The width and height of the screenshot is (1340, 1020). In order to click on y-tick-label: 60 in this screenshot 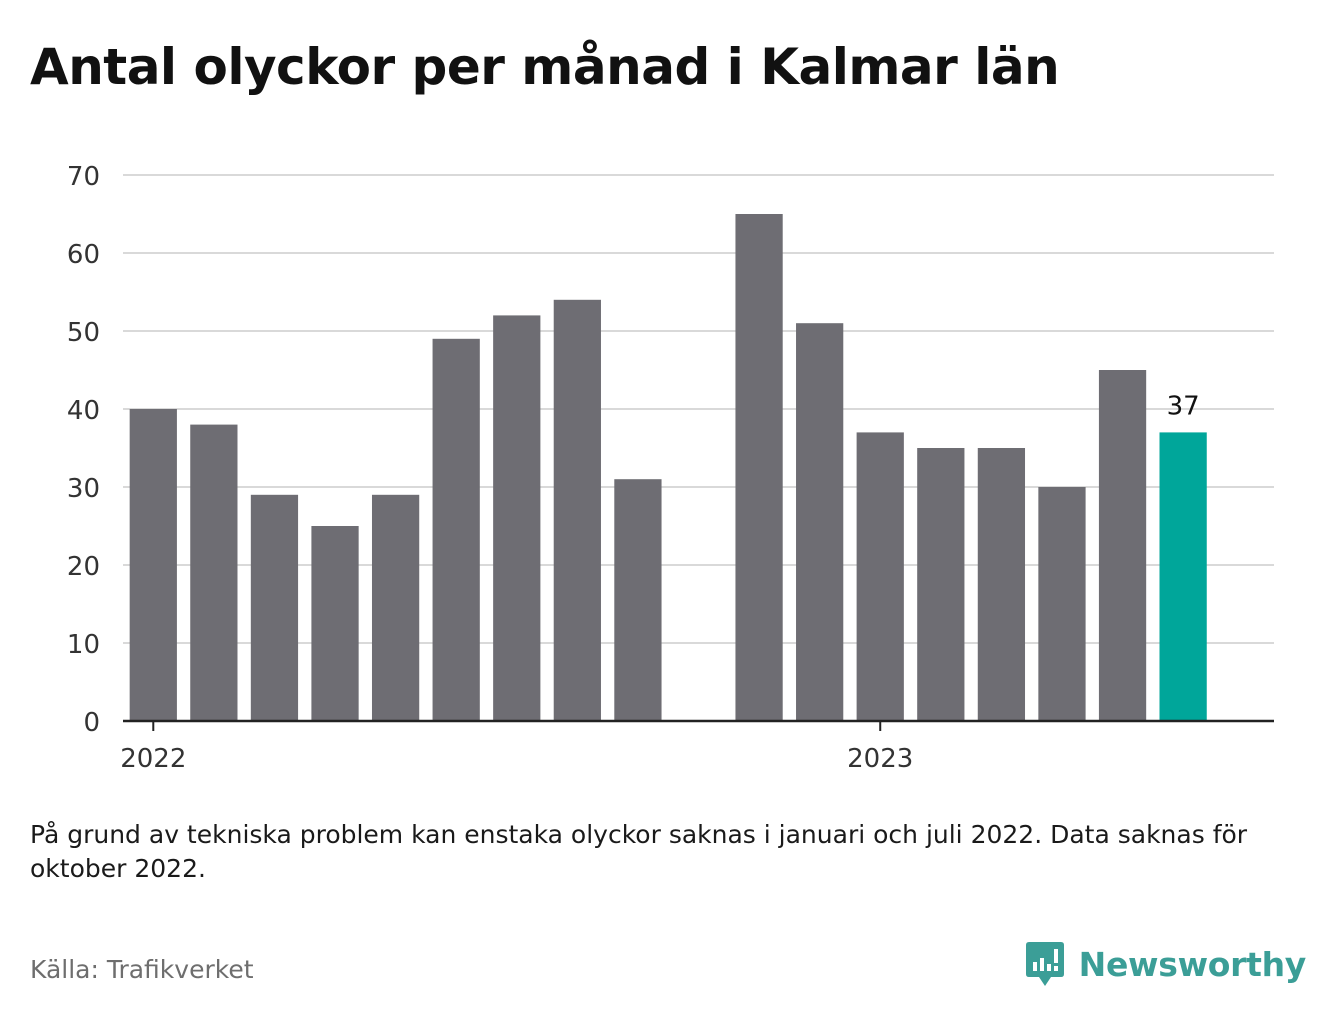, I will do `click(83, 255)`.